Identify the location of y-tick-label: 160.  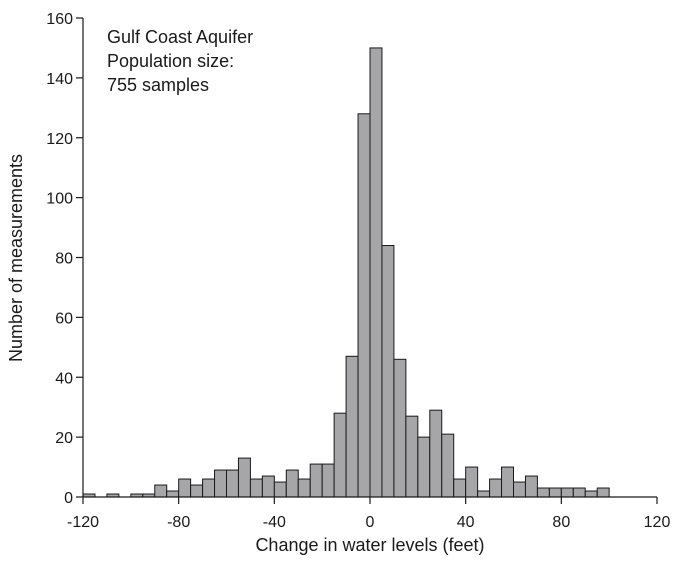
(59, 19).